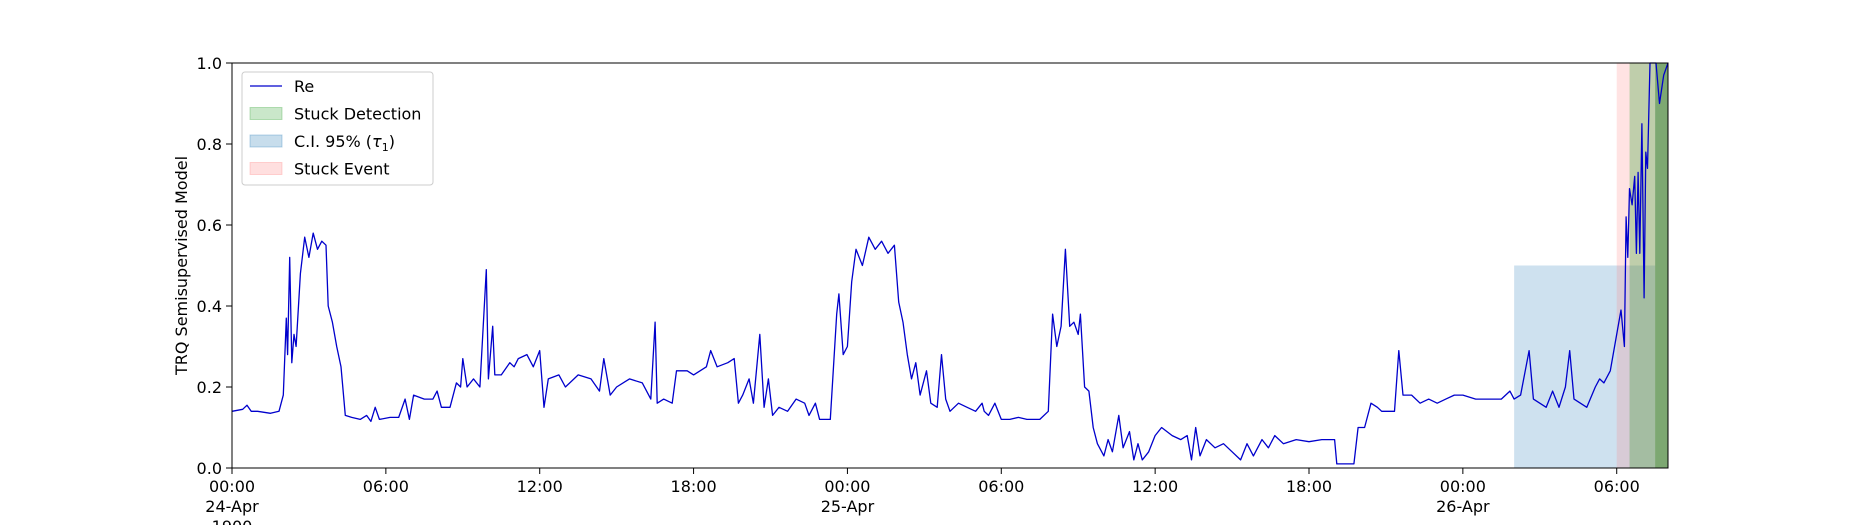 Image resolution: width=1850 pixels, height=525 pixels. What do you see at coordinates (342, 169) in the screenshot?
I see `legend-label: Stuck Event` at bounding box center [342, 169].